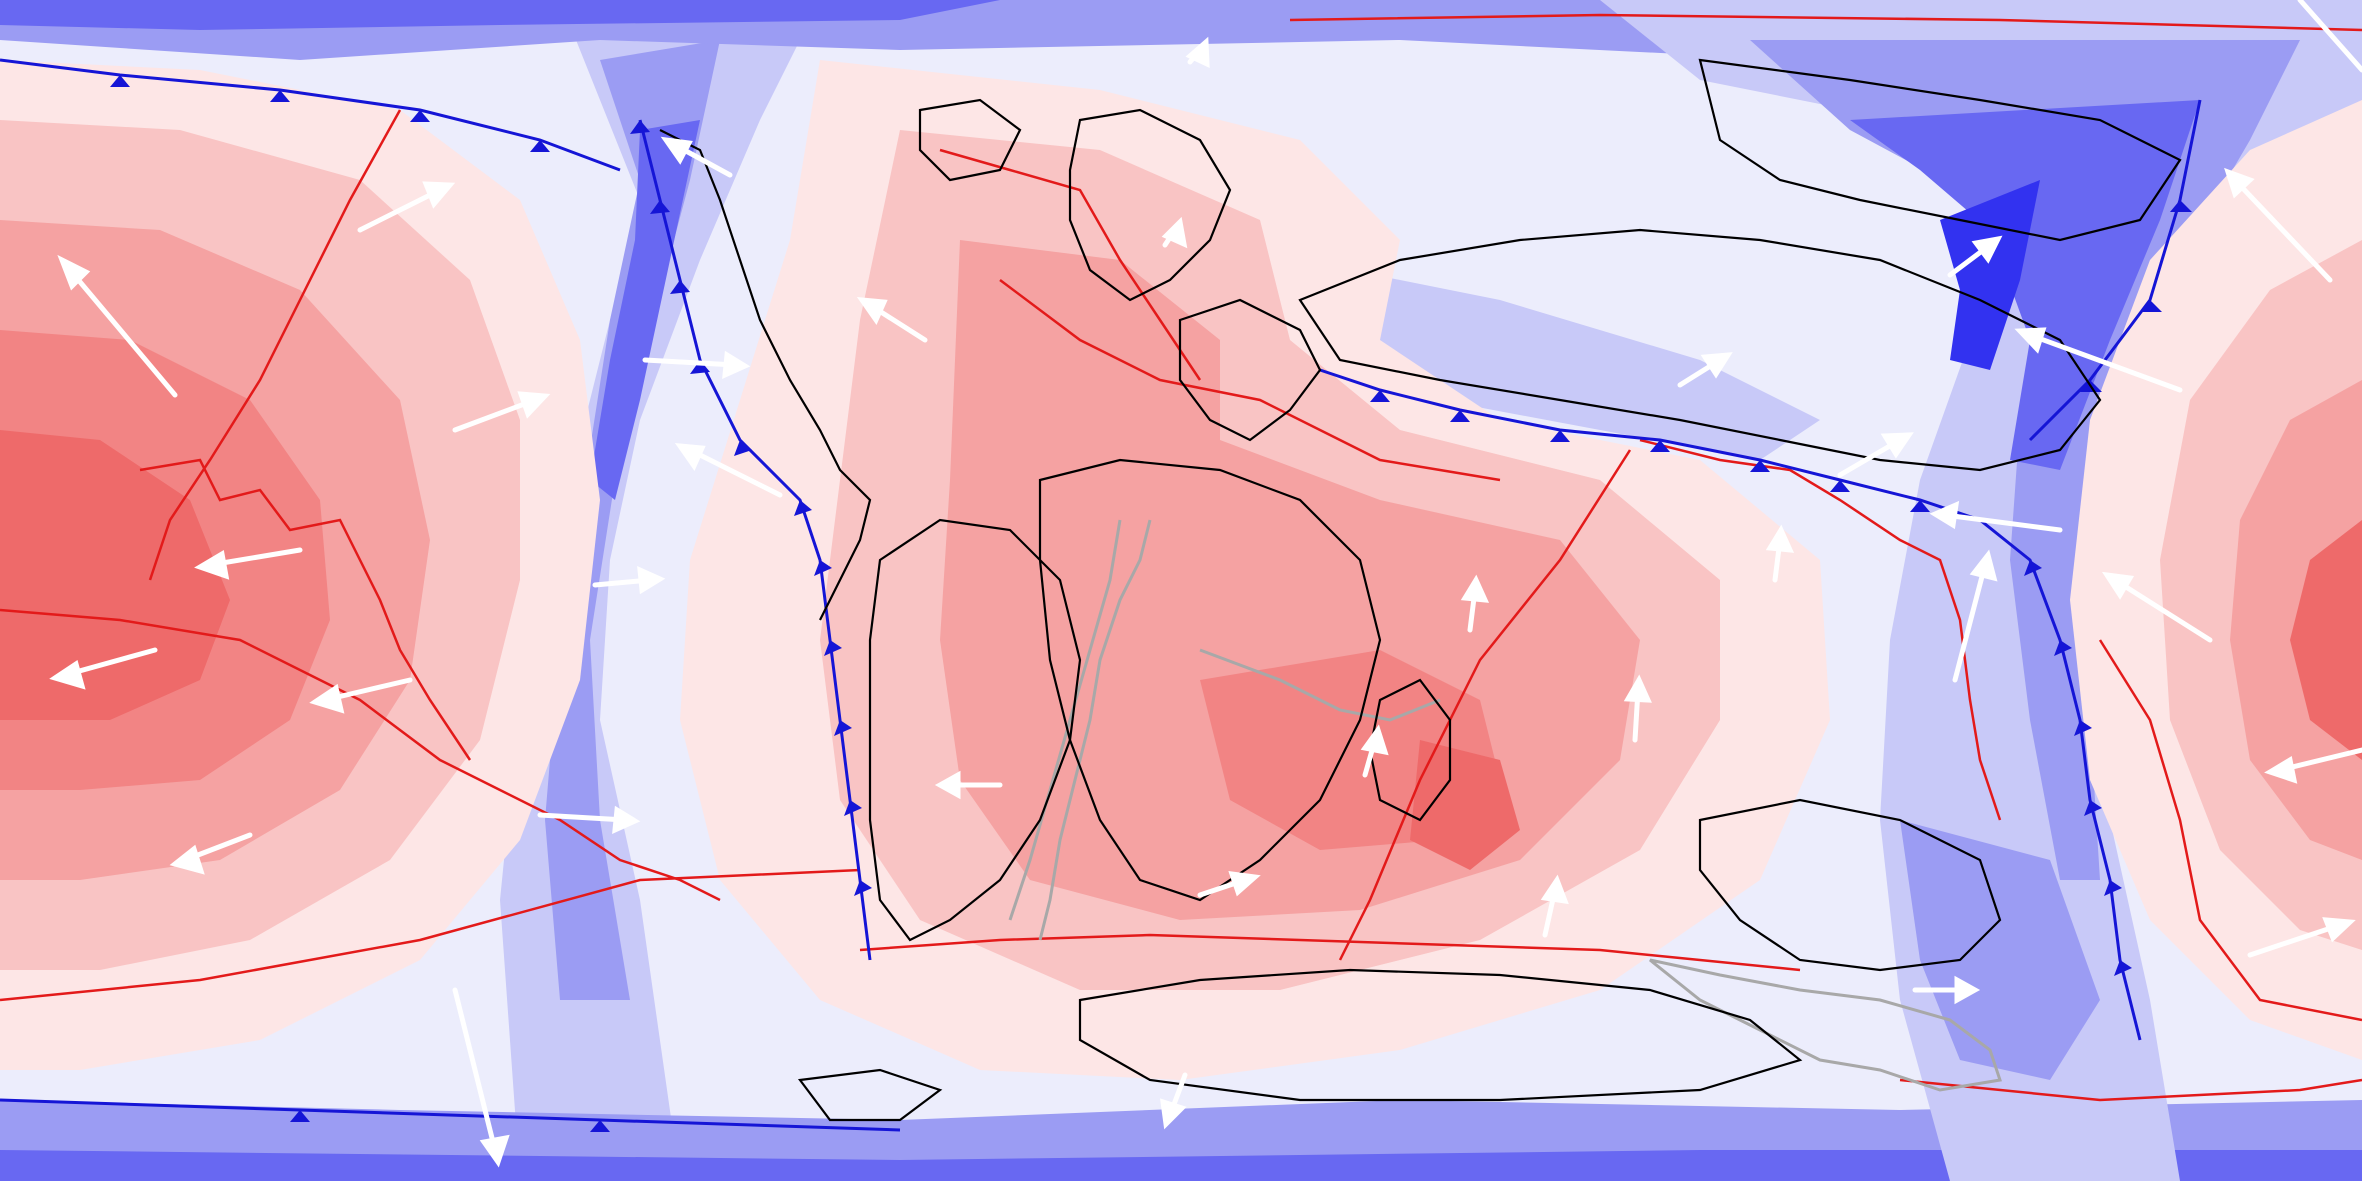 Image resolution: width=2362 pixels, height=1181 pixels. What do you see at coordinates (1560, 360) in the screenshot?
I see `south-asia-blue` at bounding box center [1560, 360].